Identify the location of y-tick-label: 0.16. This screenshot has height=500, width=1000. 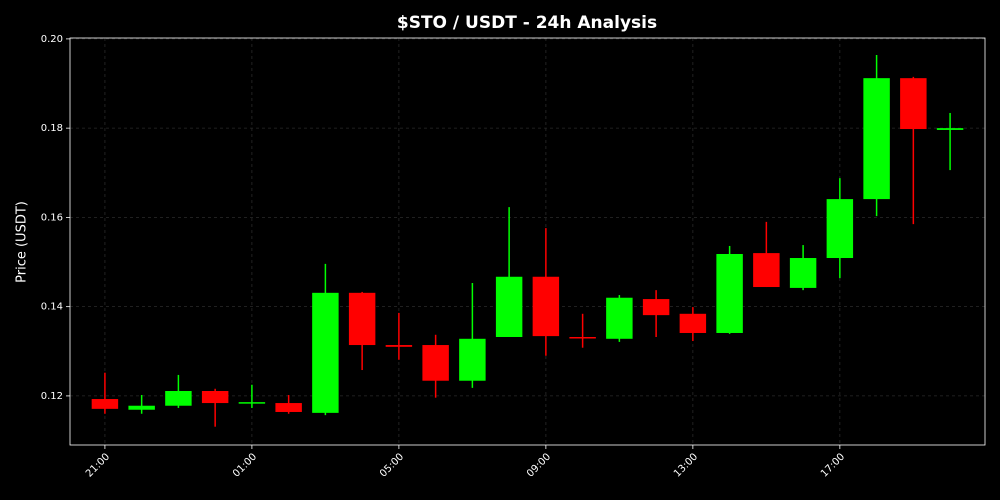
(52, 217).